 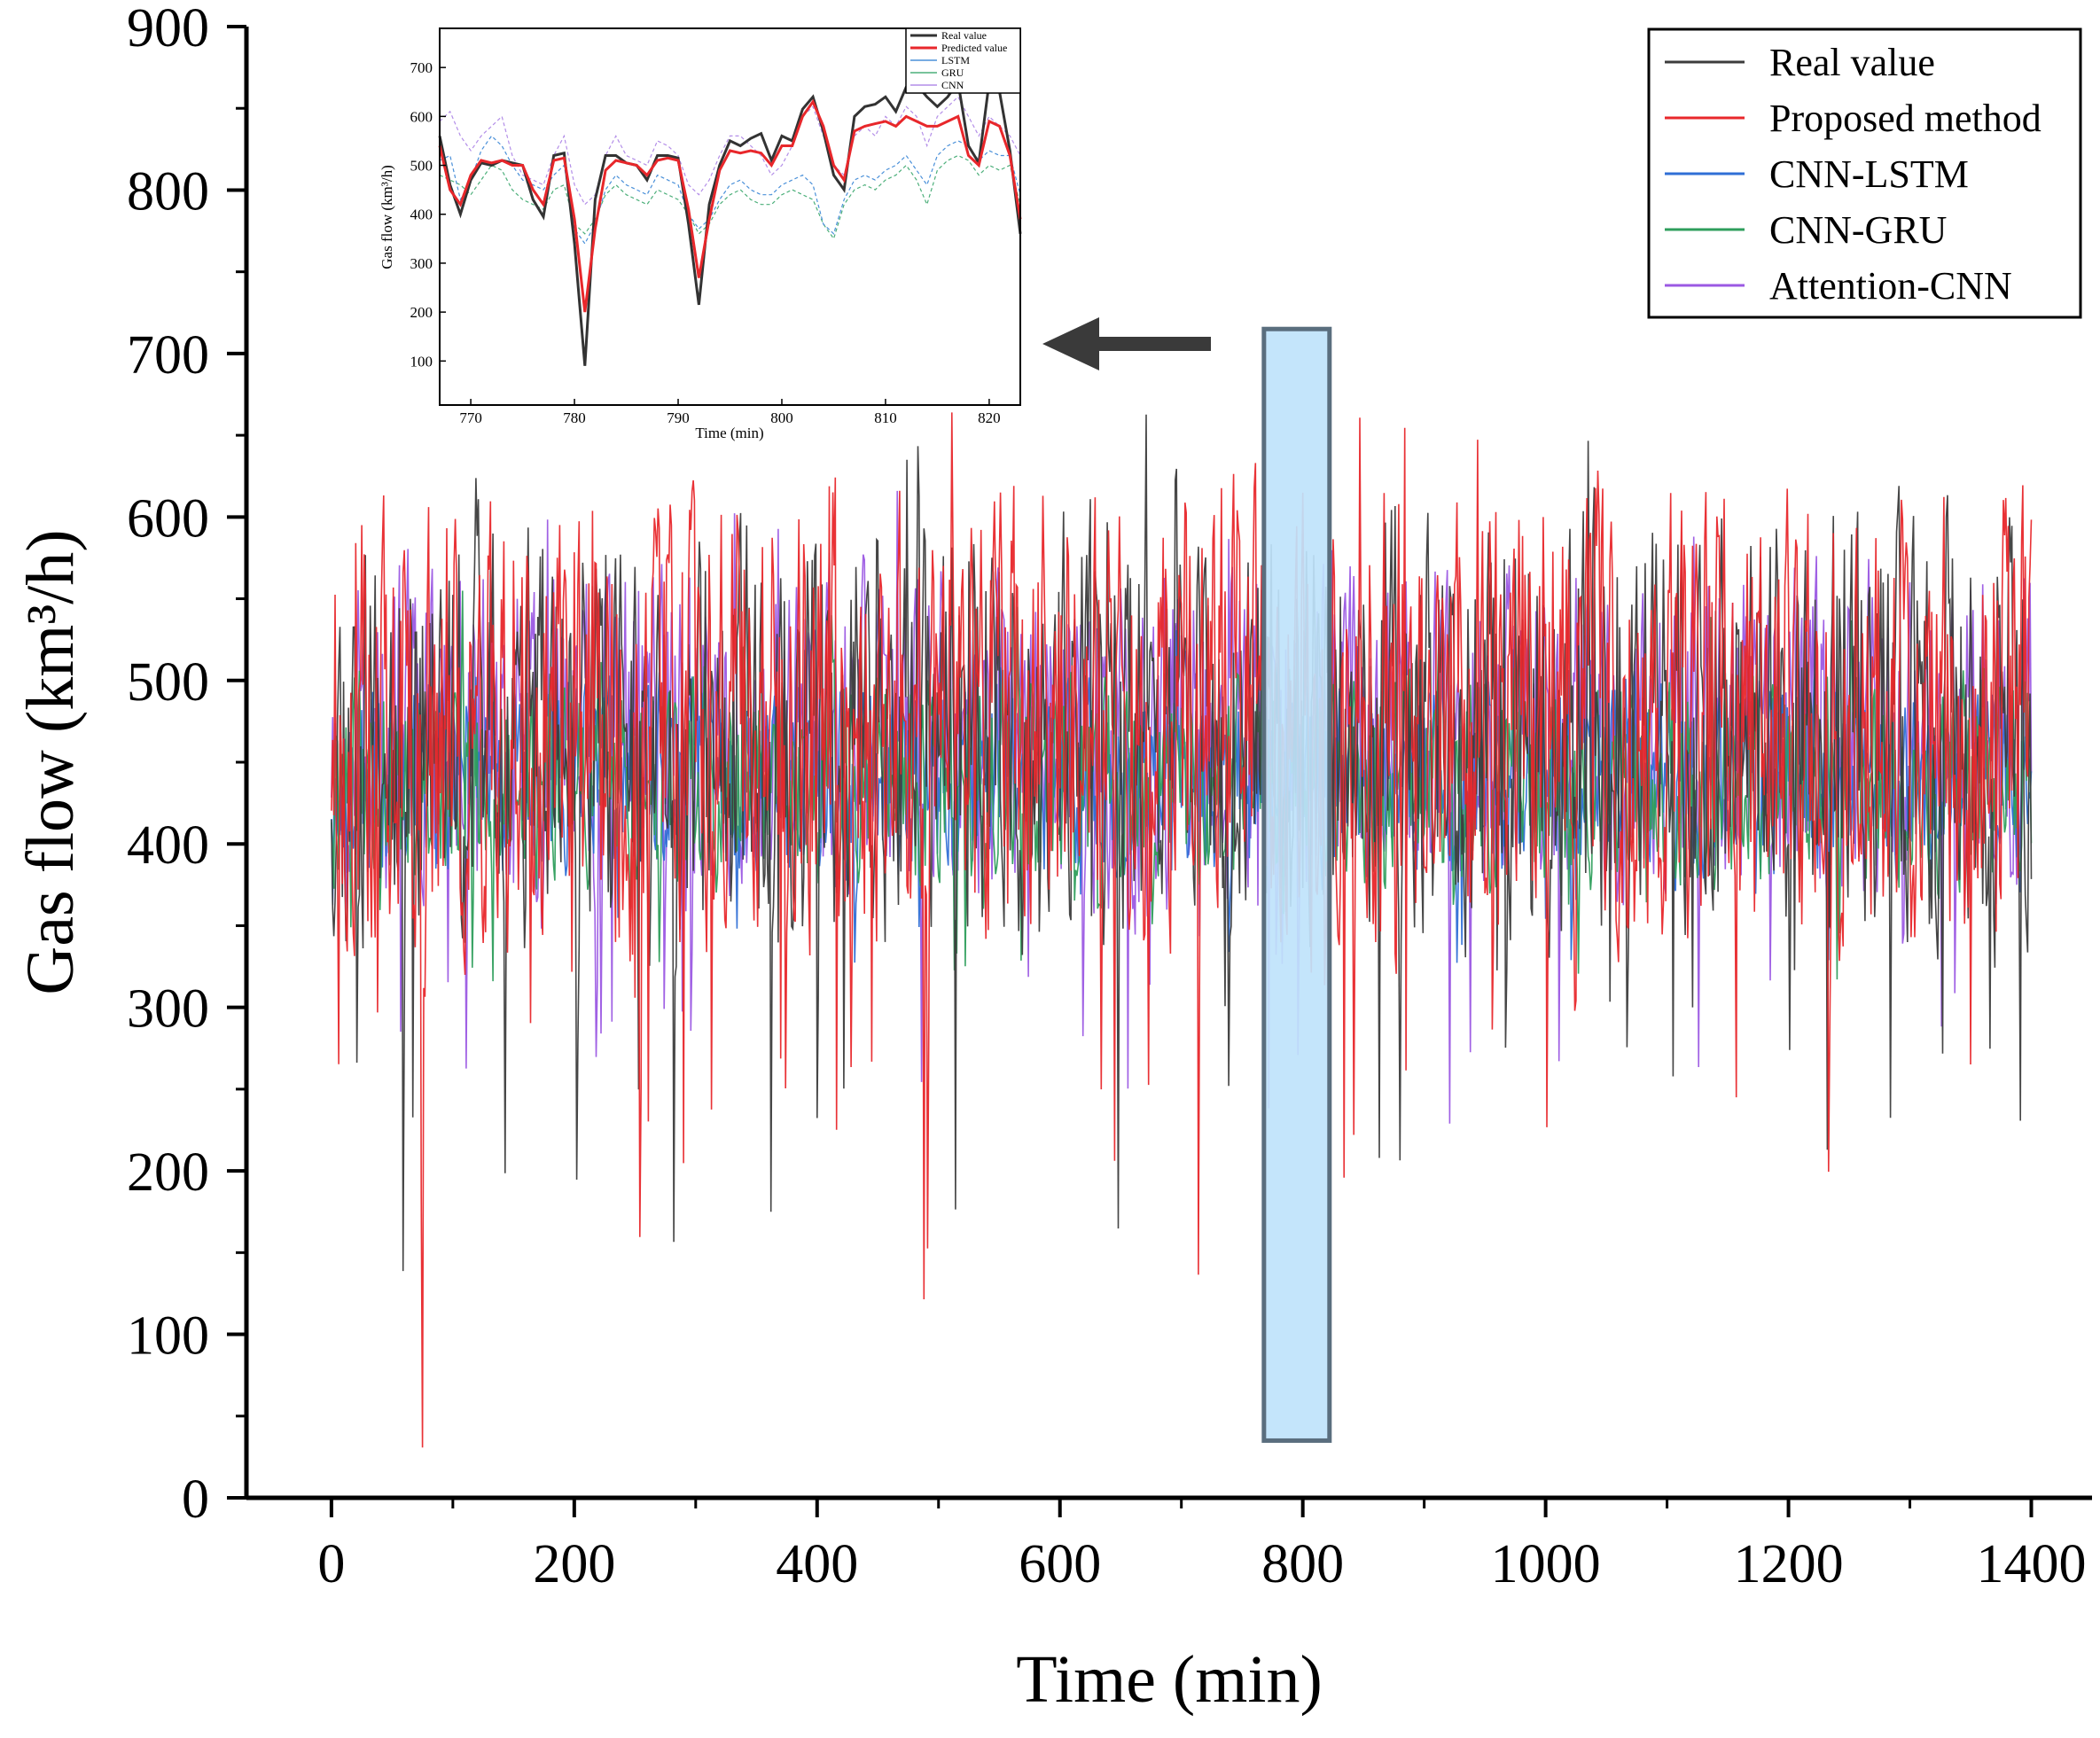 What do you see at coordinates (1126, 344) in the screenshot?
I see `zoom-arrow` at bounding box center [1126, 344].